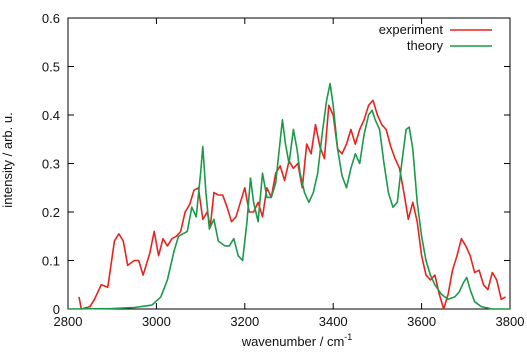 This screenshot has height=354, width=527. I want to click on x-tick-label: 3000, so click(156, 321).